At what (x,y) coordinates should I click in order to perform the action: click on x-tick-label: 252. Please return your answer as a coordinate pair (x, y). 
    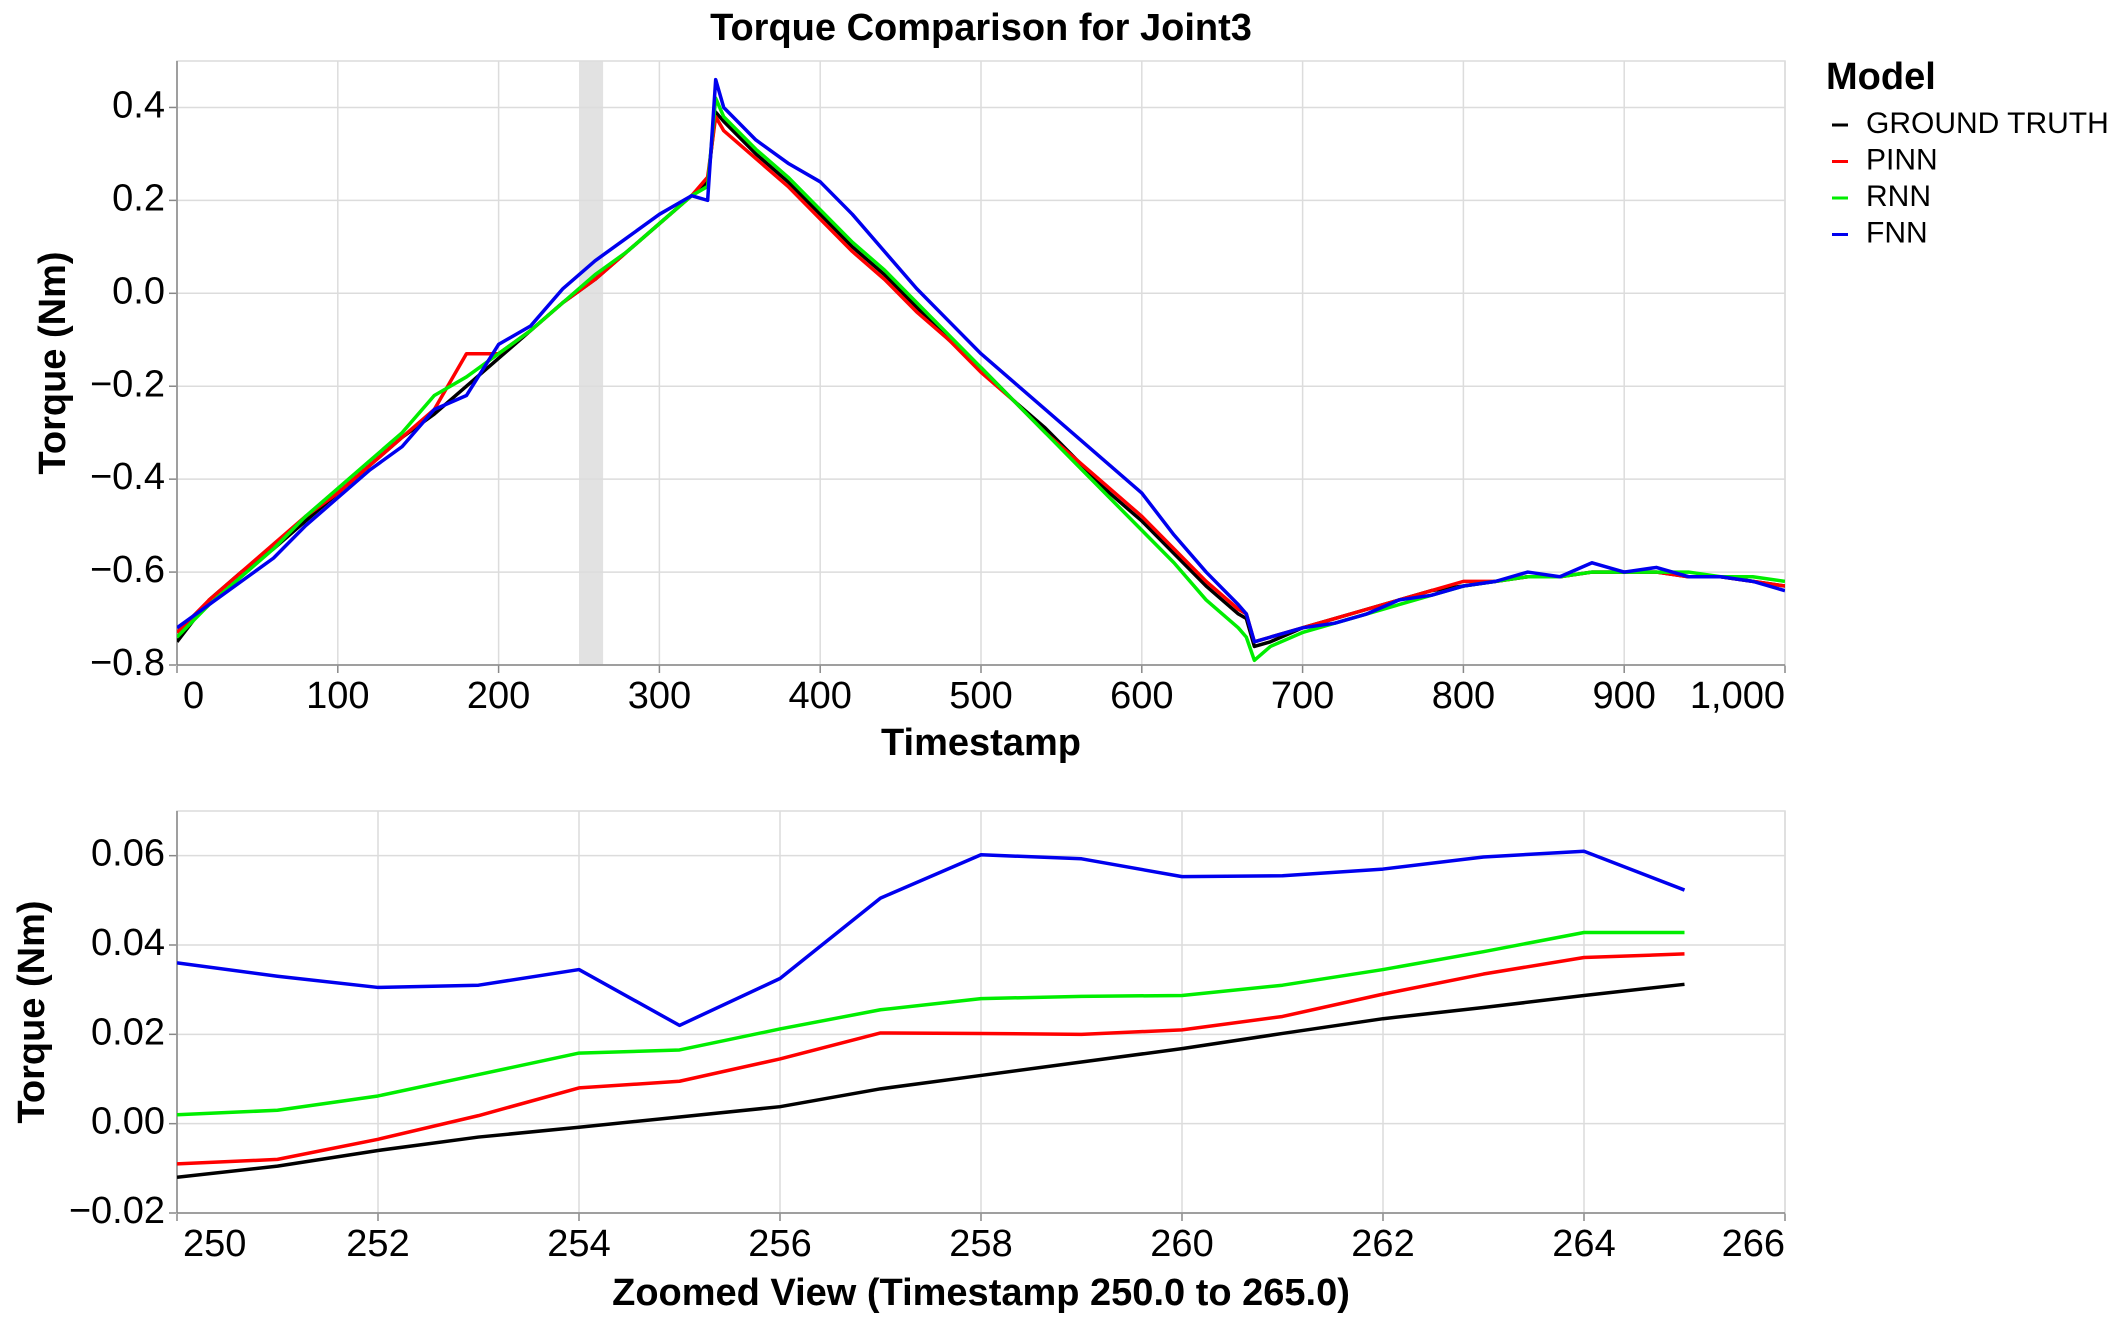
    Looking at the image, I should click on (377, 1244).